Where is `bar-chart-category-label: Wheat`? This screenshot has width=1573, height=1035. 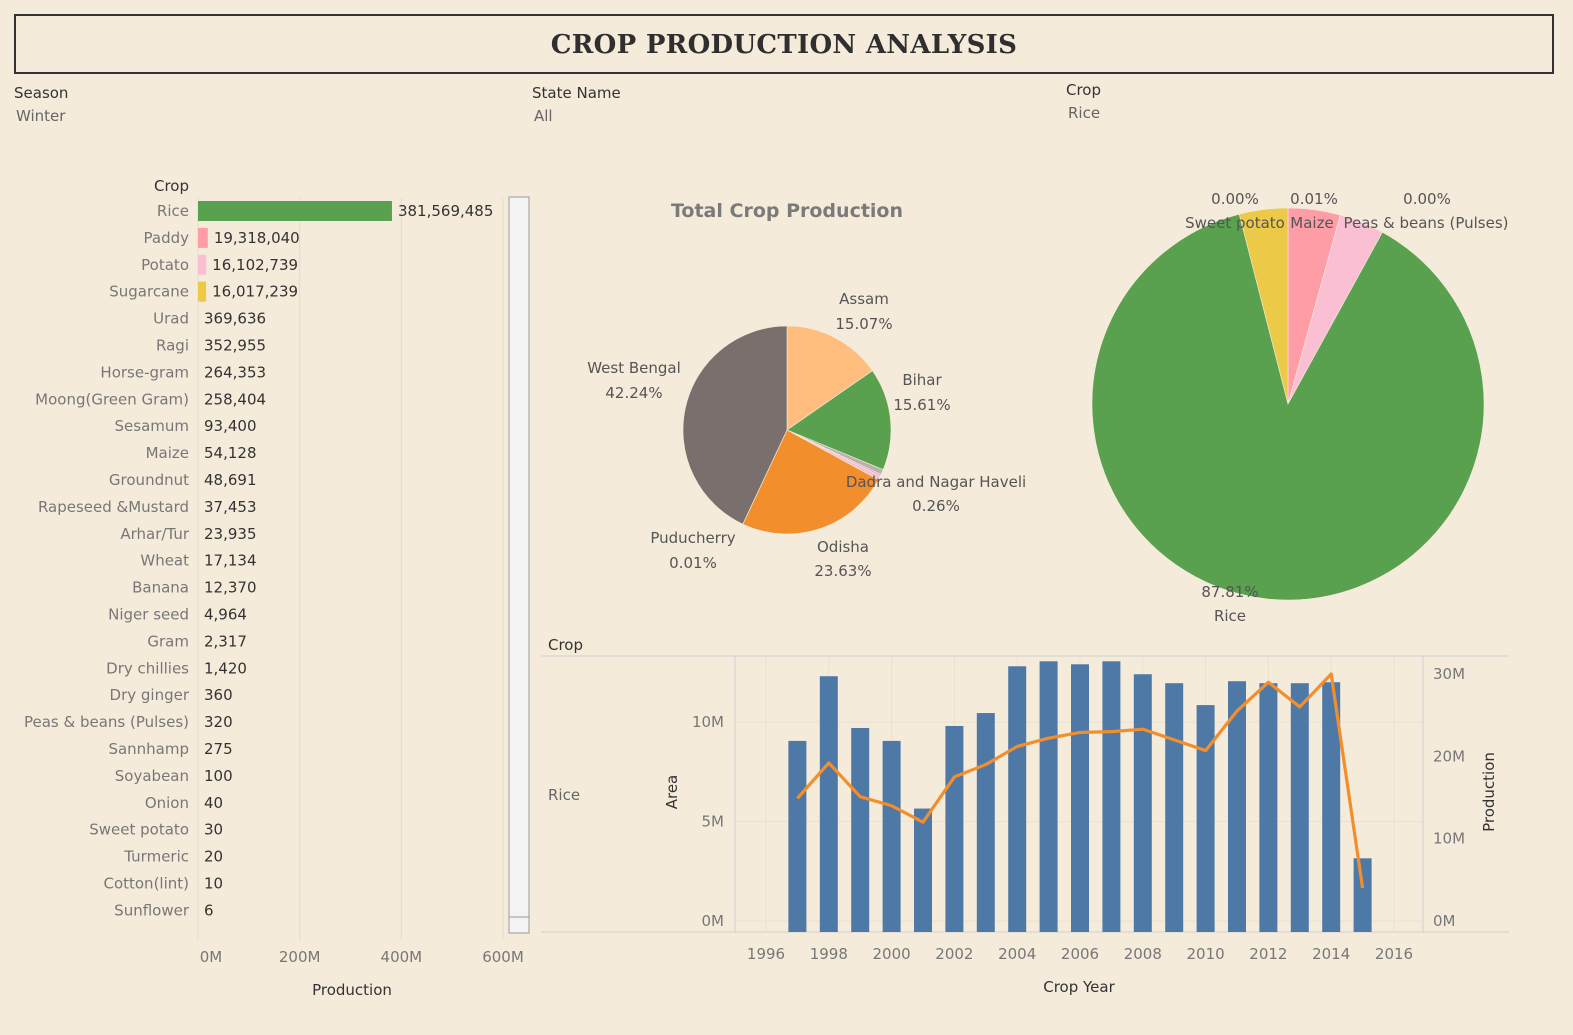
bar-chart-category-label: Wheat is located at coordinates (164, 561).